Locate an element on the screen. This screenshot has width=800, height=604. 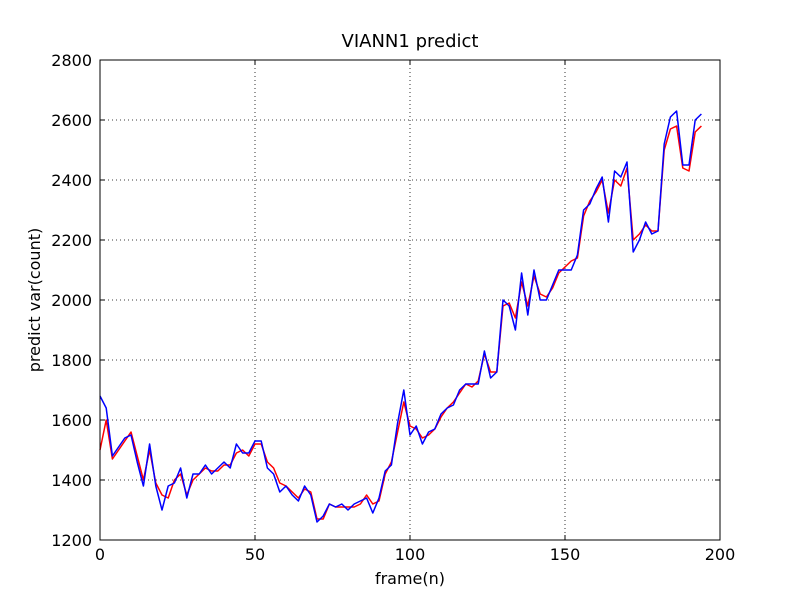
x-tick-label: 50 is located at coordinates (255, 554).